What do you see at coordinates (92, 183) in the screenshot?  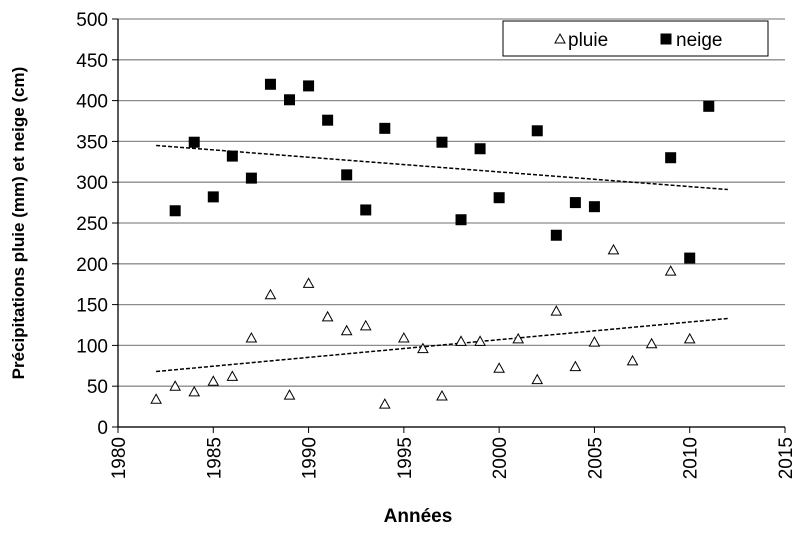 I see `y-tick-label: 300` at bounding box center [92, 183].